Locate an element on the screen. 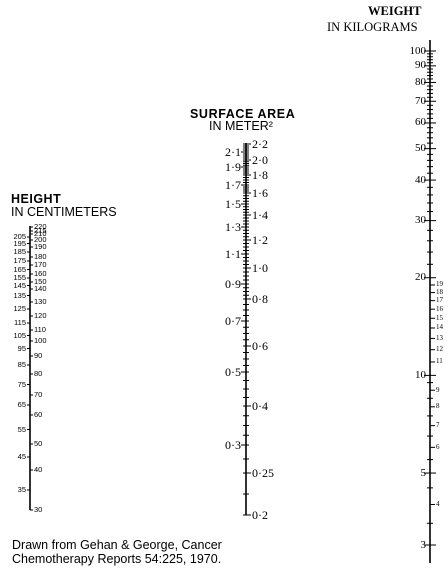  height-left-tick-label: 195 is located at coordinates (19, 243).